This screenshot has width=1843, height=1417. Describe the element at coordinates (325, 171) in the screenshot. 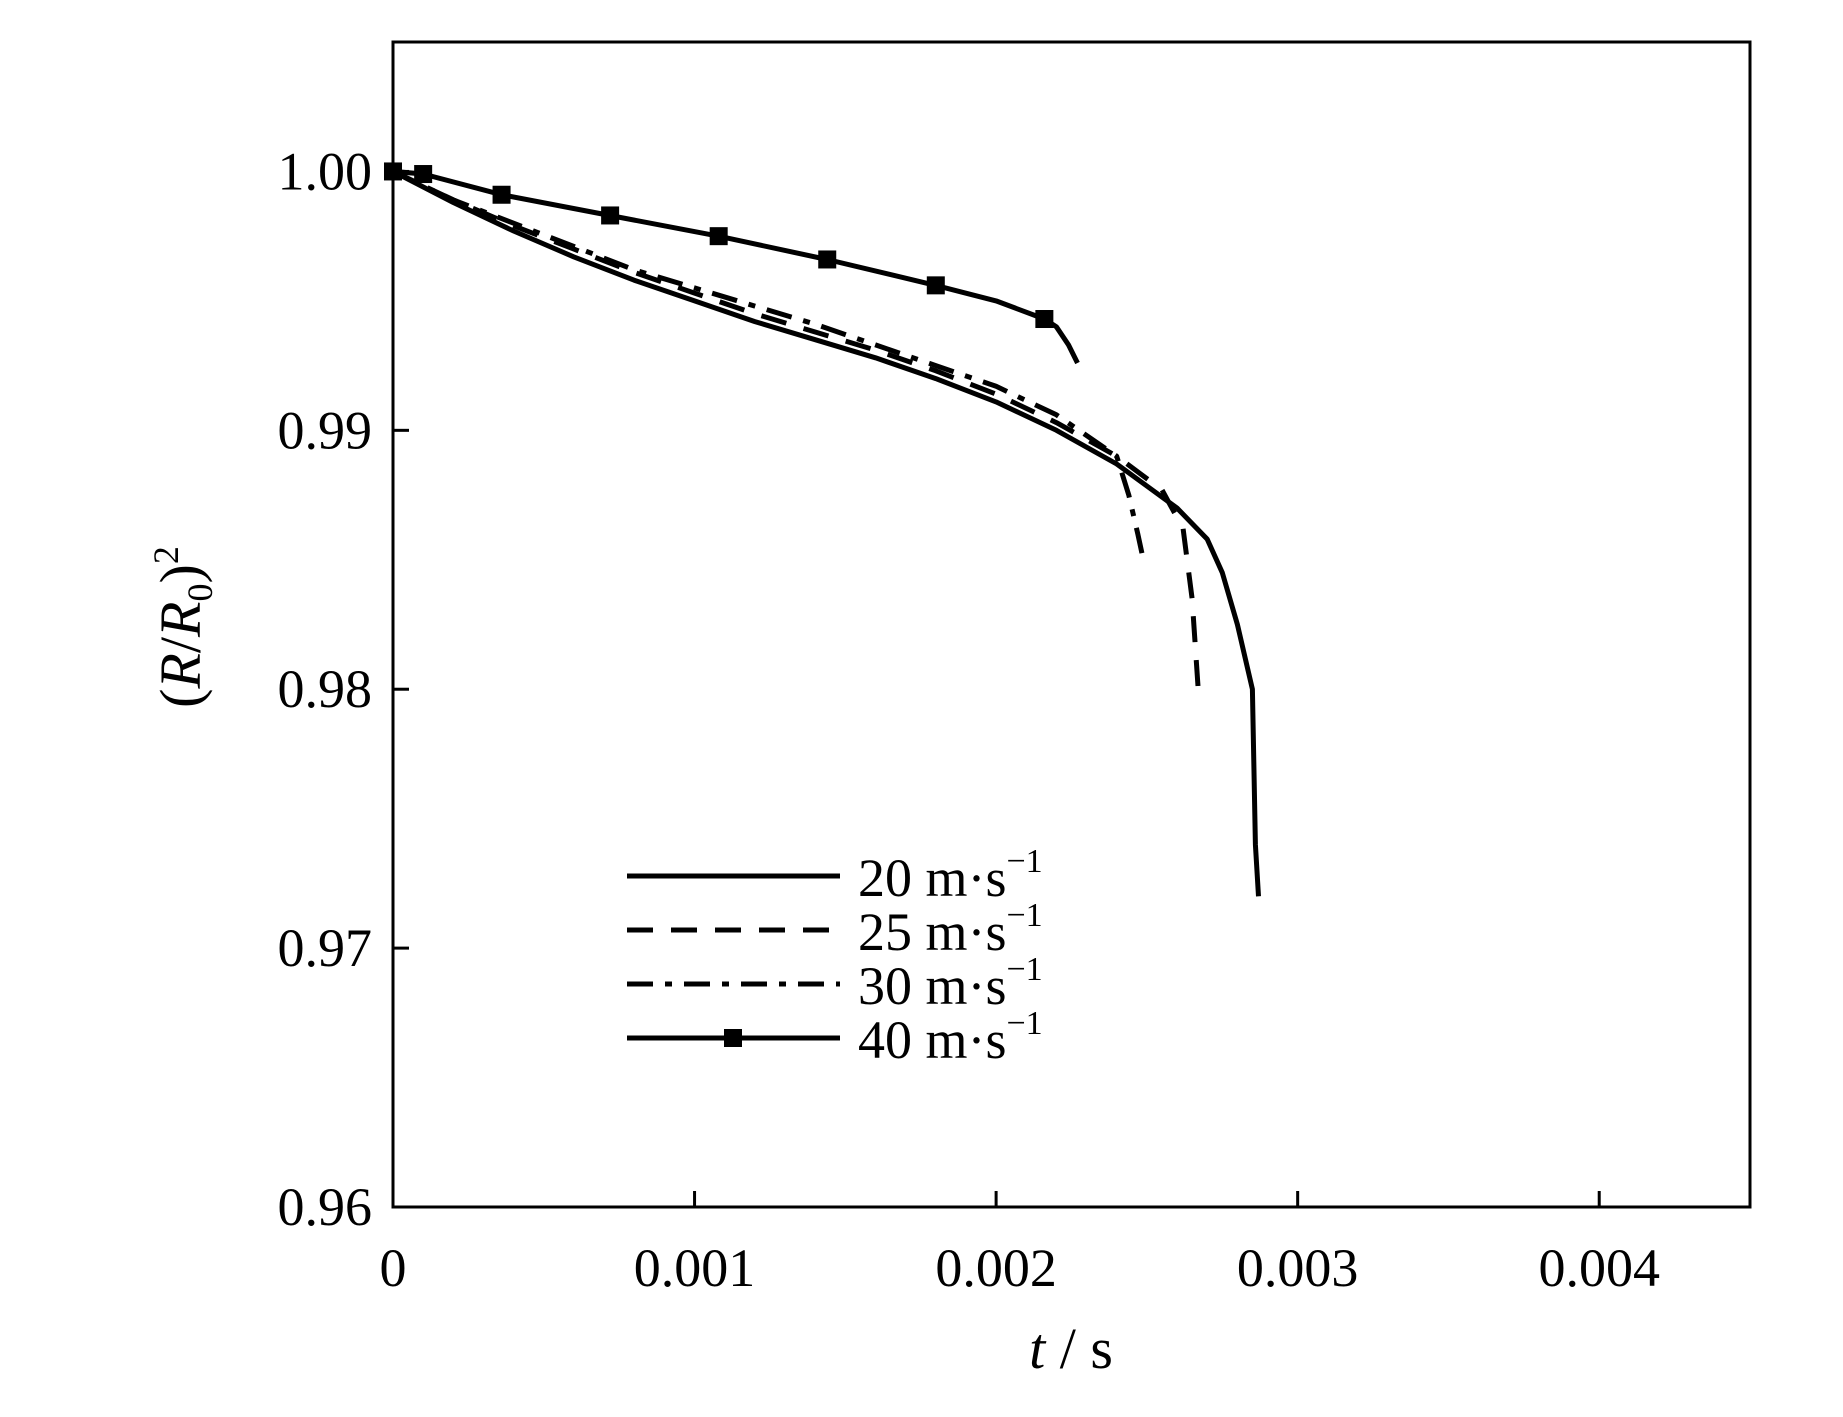

I see `y-tick-label: 1.00` at that location.